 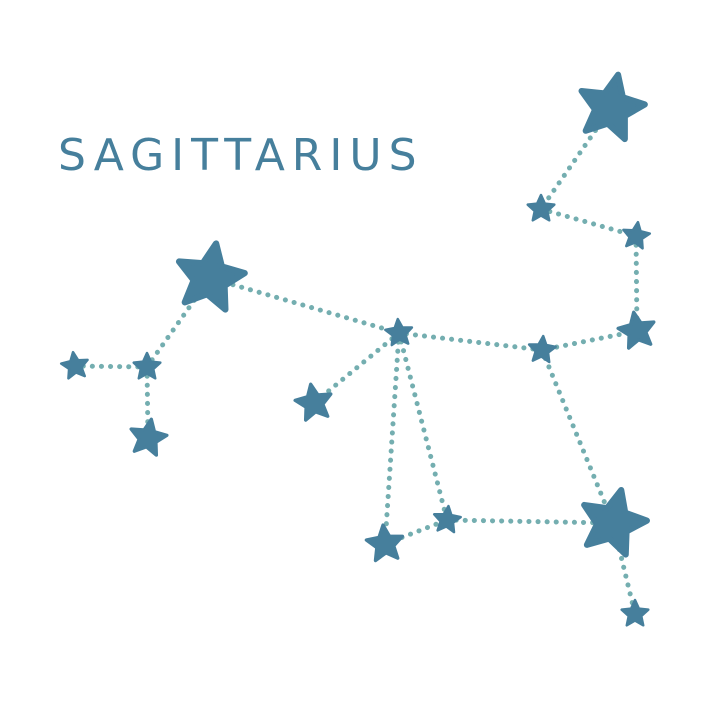 I want to click on connection-line-star-left-middle-to-star-far-left, so click(x=111, y=366).